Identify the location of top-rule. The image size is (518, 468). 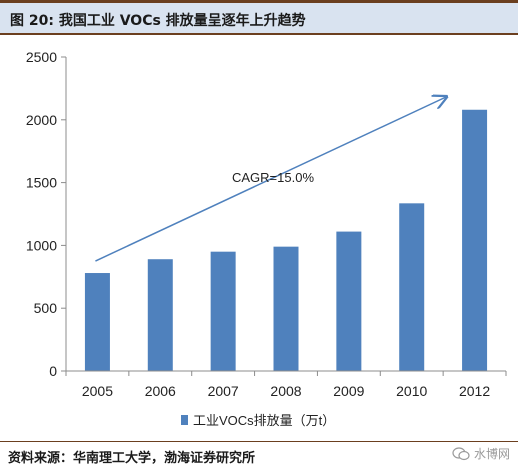
(259, 1).